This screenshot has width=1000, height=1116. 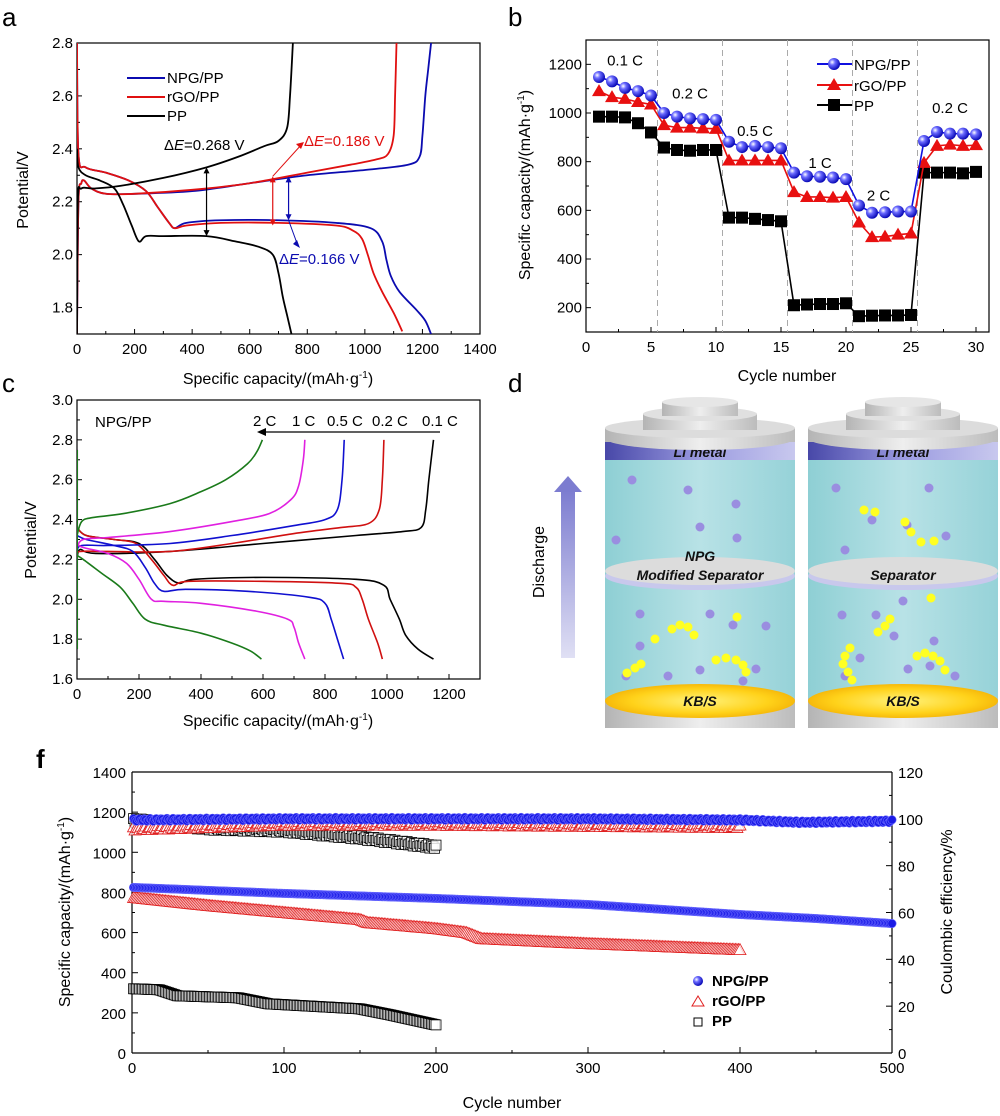 I want to click on rate-label-1c: 1 C, so click(x=304, y=421).